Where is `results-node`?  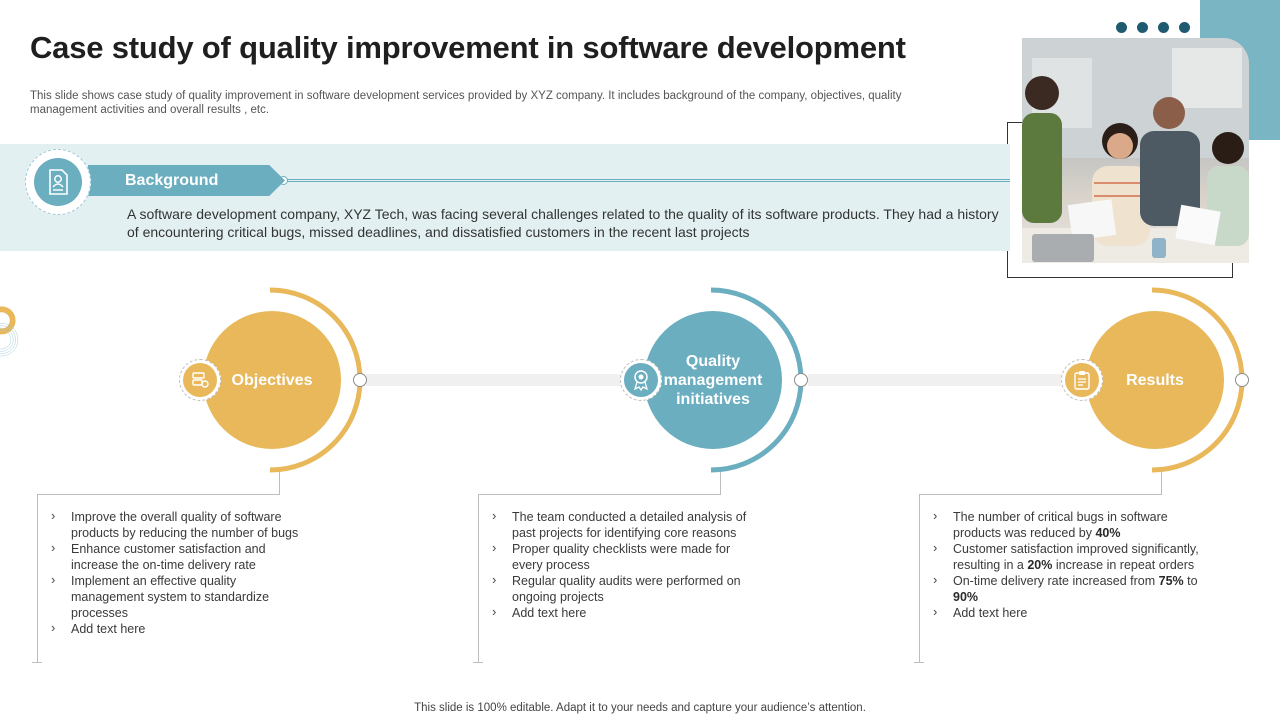
results-node is located at coordinates (1242, 380).